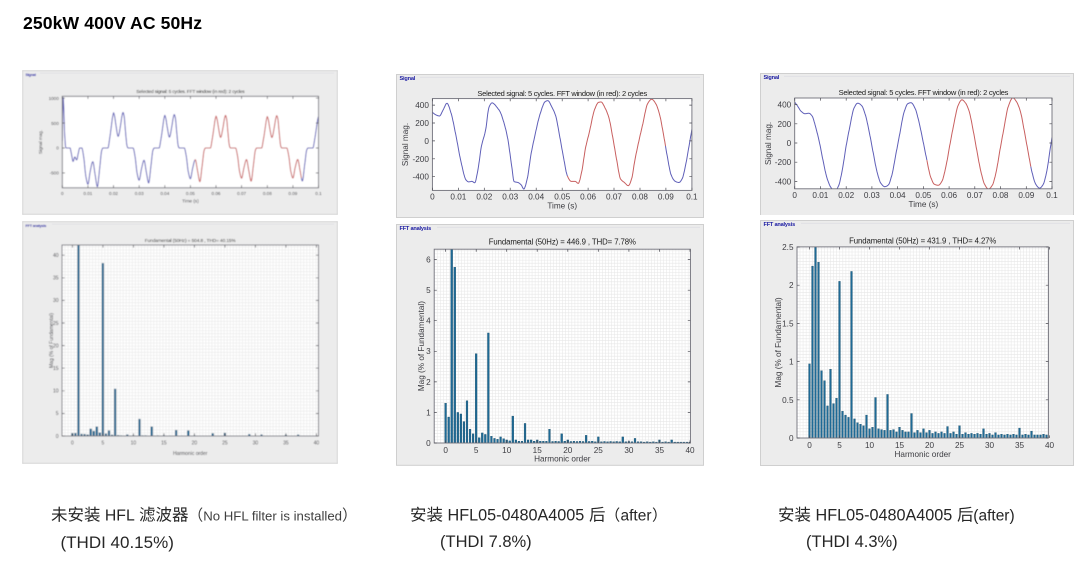  Describe the element at coordinates (428, 259) in the screenshot. I see `svg-text: 6` at that location.